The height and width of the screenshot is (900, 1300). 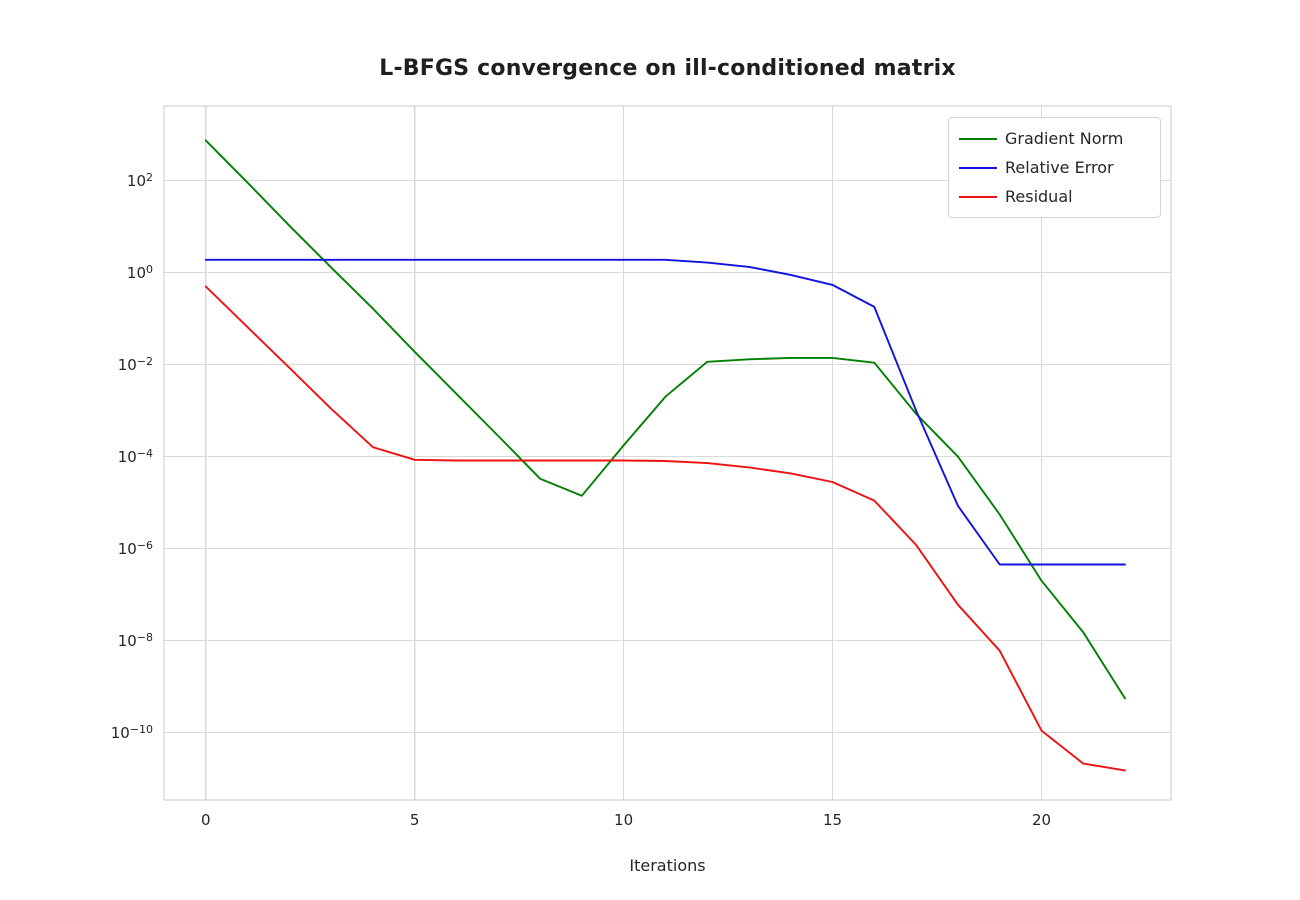 I want to click on legend-swatch-gradient-norm, so click(x=978, y=138).